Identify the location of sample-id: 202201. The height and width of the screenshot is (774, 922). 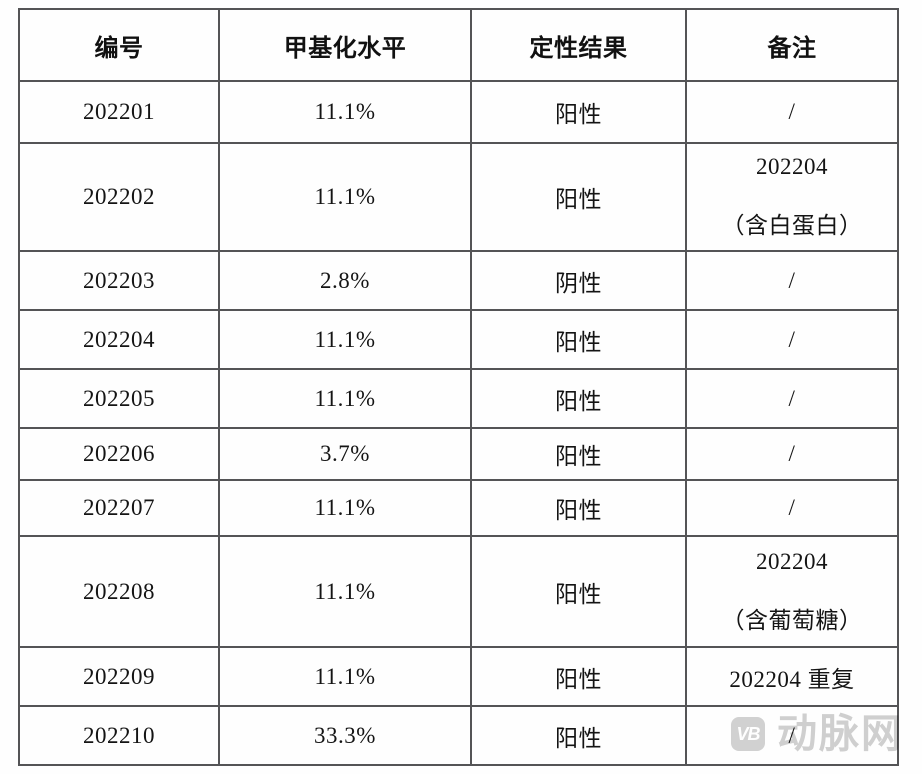
(119, 112).